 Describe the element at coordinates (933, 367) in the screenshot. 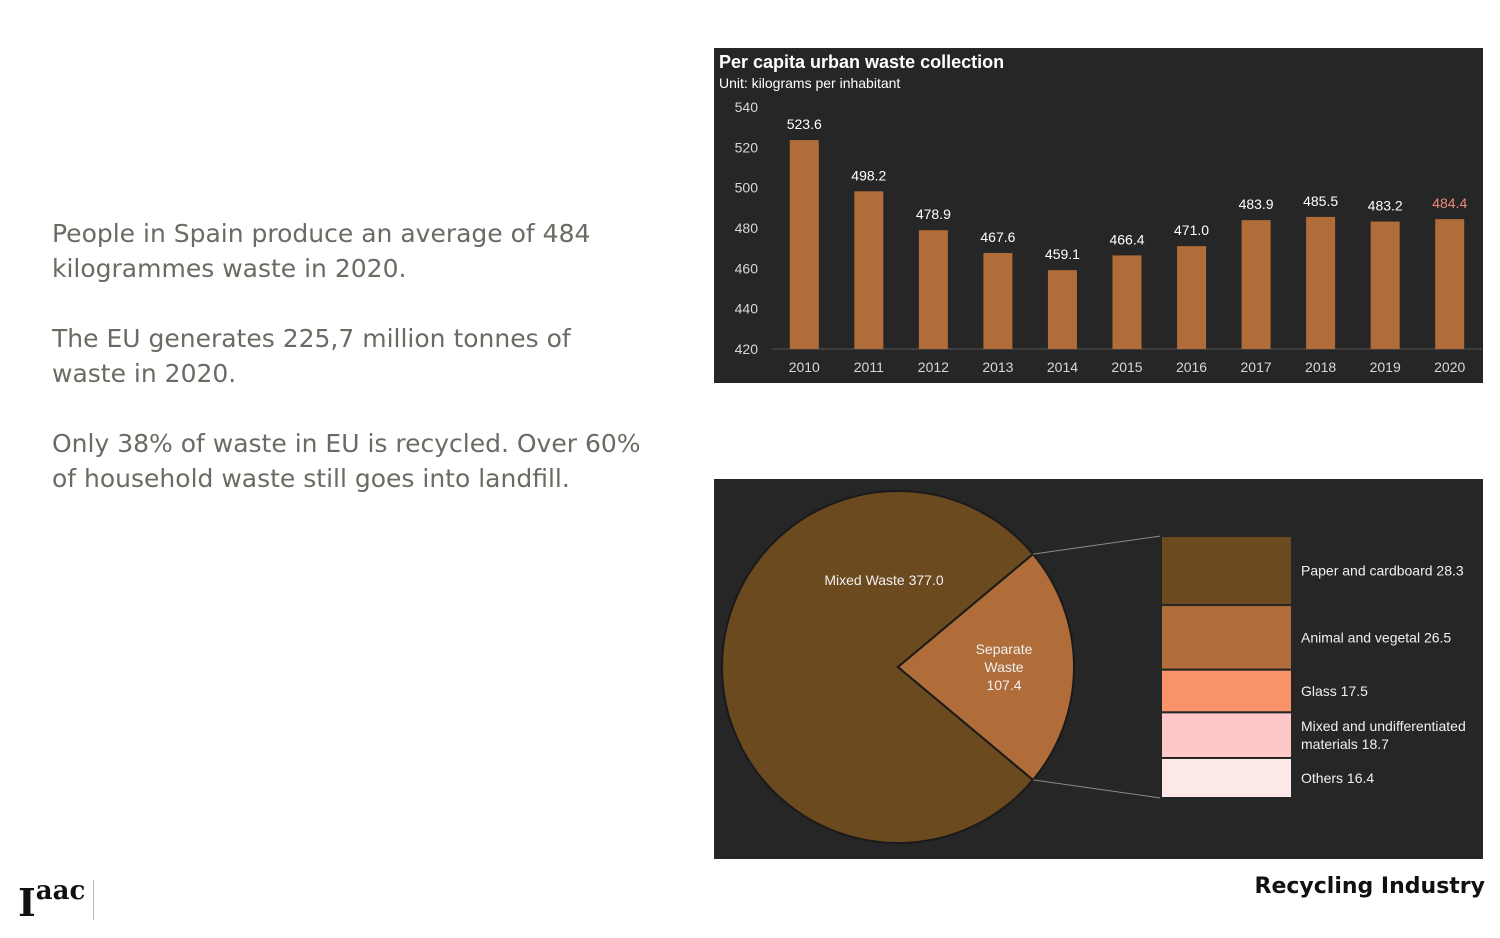

I see `x-tick-label: 2012` at that location.